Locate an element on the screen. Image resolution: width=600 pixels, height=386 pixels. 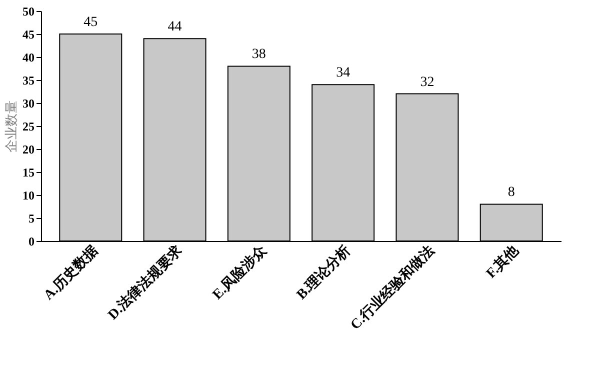
x-tick-label: B.理论分析 is located at coordinates (324, 272).